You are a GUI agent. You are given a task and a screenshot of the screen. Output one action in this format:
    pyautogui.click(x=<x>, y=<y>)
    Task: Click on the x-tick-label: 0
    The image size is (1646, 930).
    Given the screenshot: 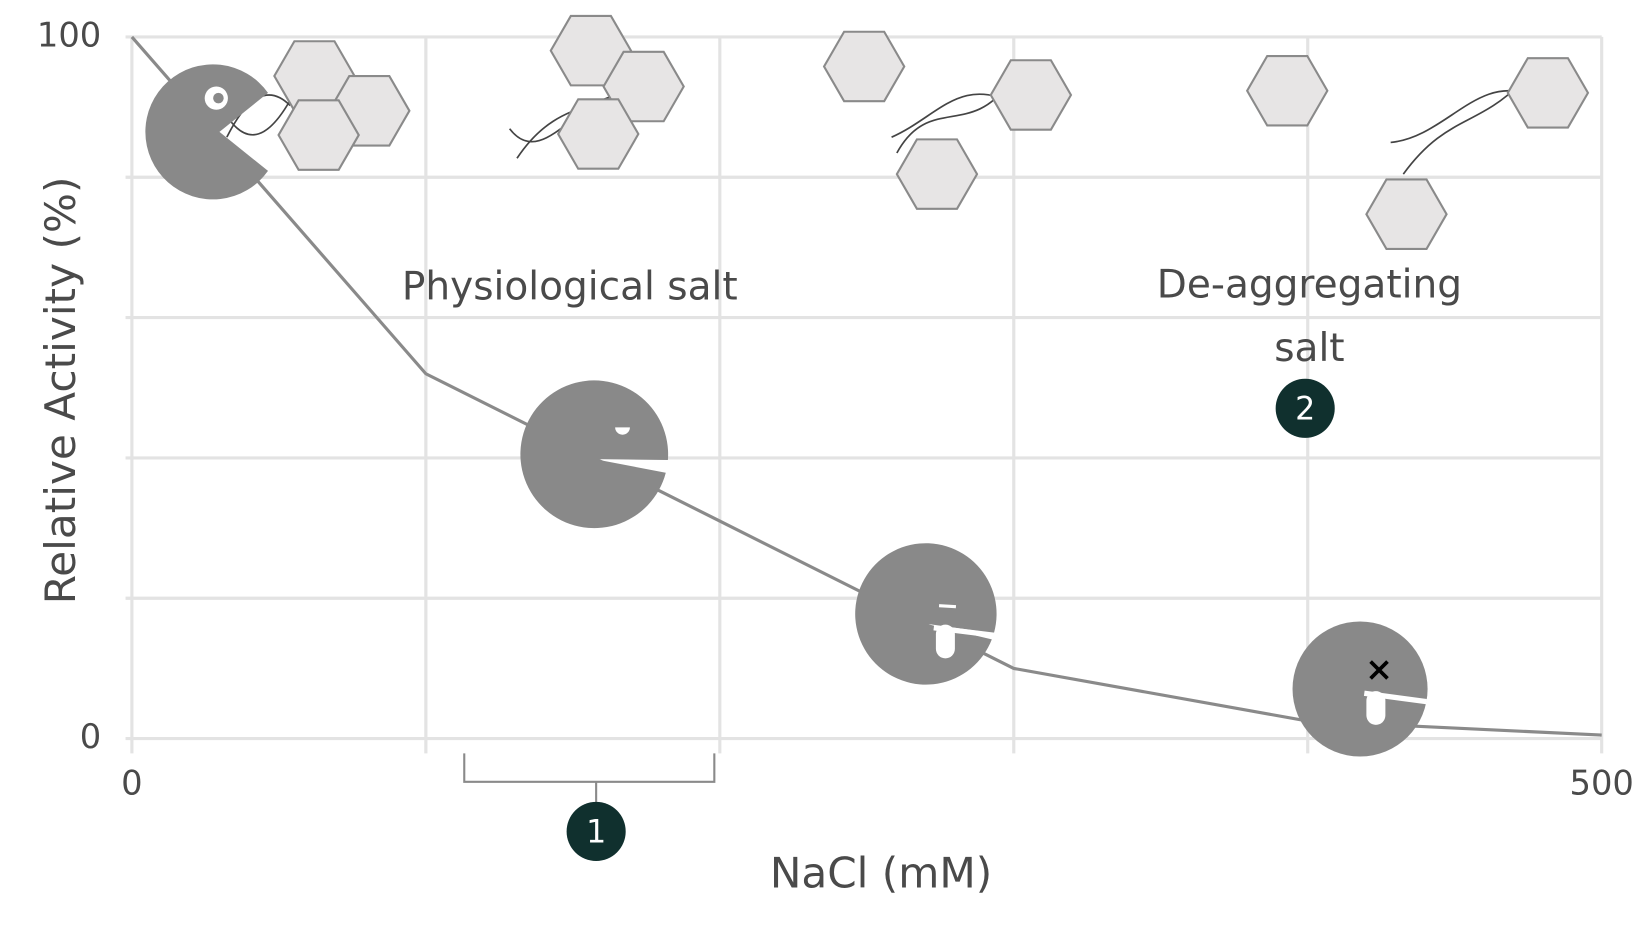 What is the action you would take?
    pyautogui.click(x=131, y=783)
    